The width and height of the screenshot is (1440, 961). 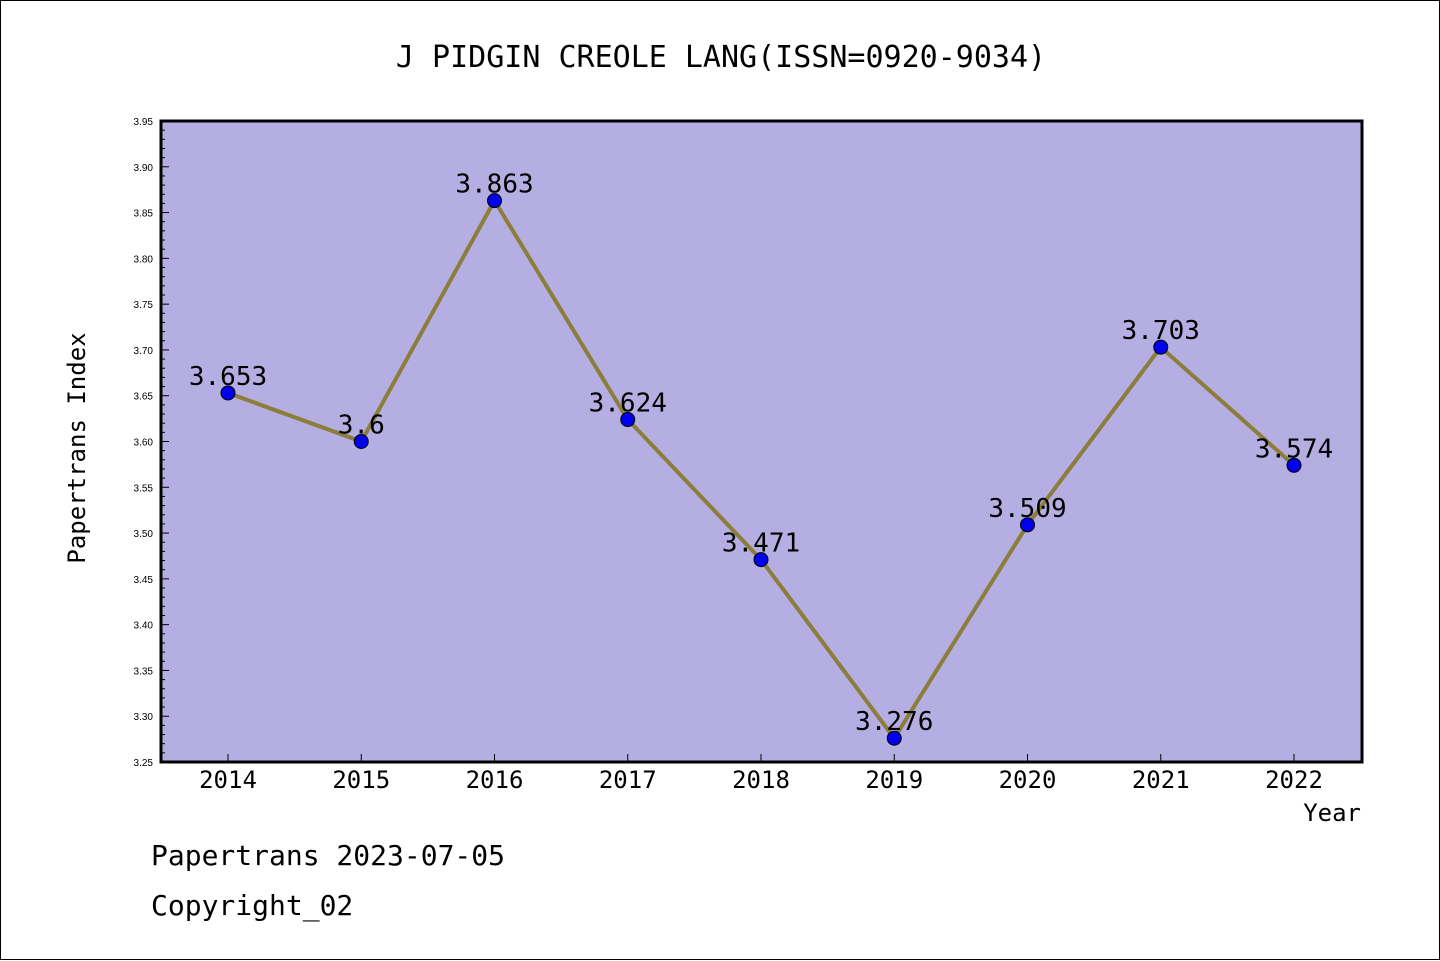 What do you see at coordinates (144, 626) in the screenshot?
I see `y-tick-label: 3.40` at bounding box center [144, 626].